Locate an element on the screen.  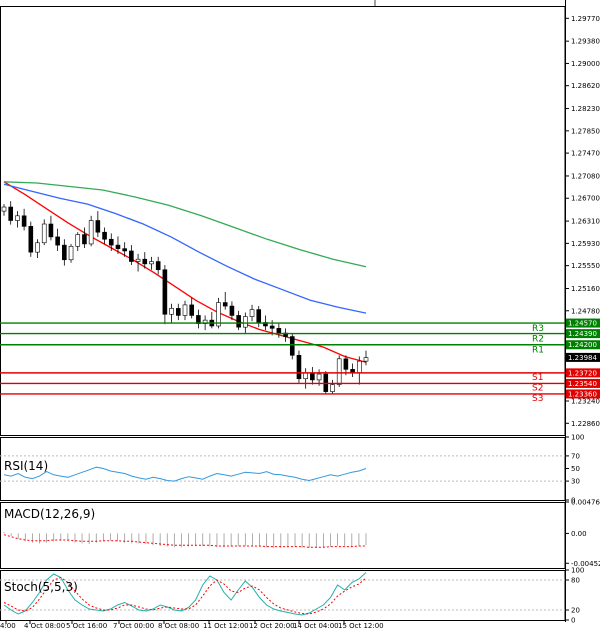
stoch-d-line is located at coordinates (185, 595).